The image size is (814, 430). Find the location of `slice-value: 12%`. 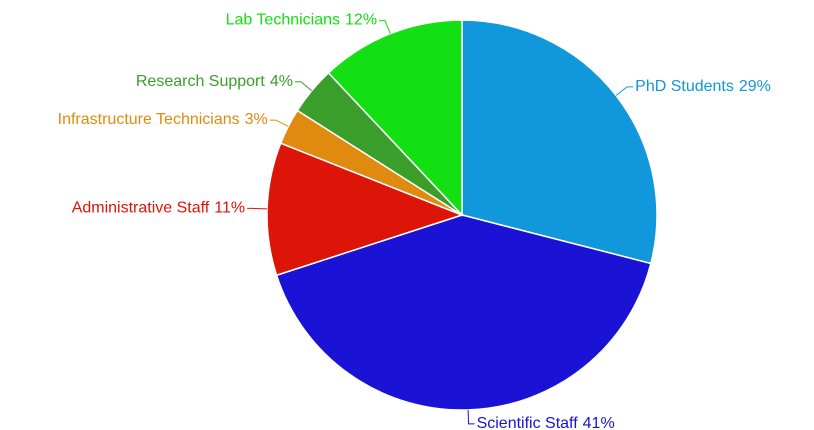

slice-value: 12% is located at coordinates (361, 20).